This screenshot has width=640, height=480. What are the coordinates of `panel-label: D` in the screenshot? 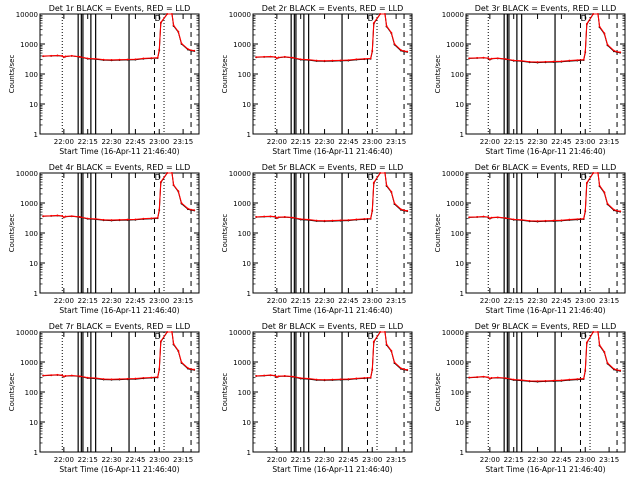 It's located at (584, 336).